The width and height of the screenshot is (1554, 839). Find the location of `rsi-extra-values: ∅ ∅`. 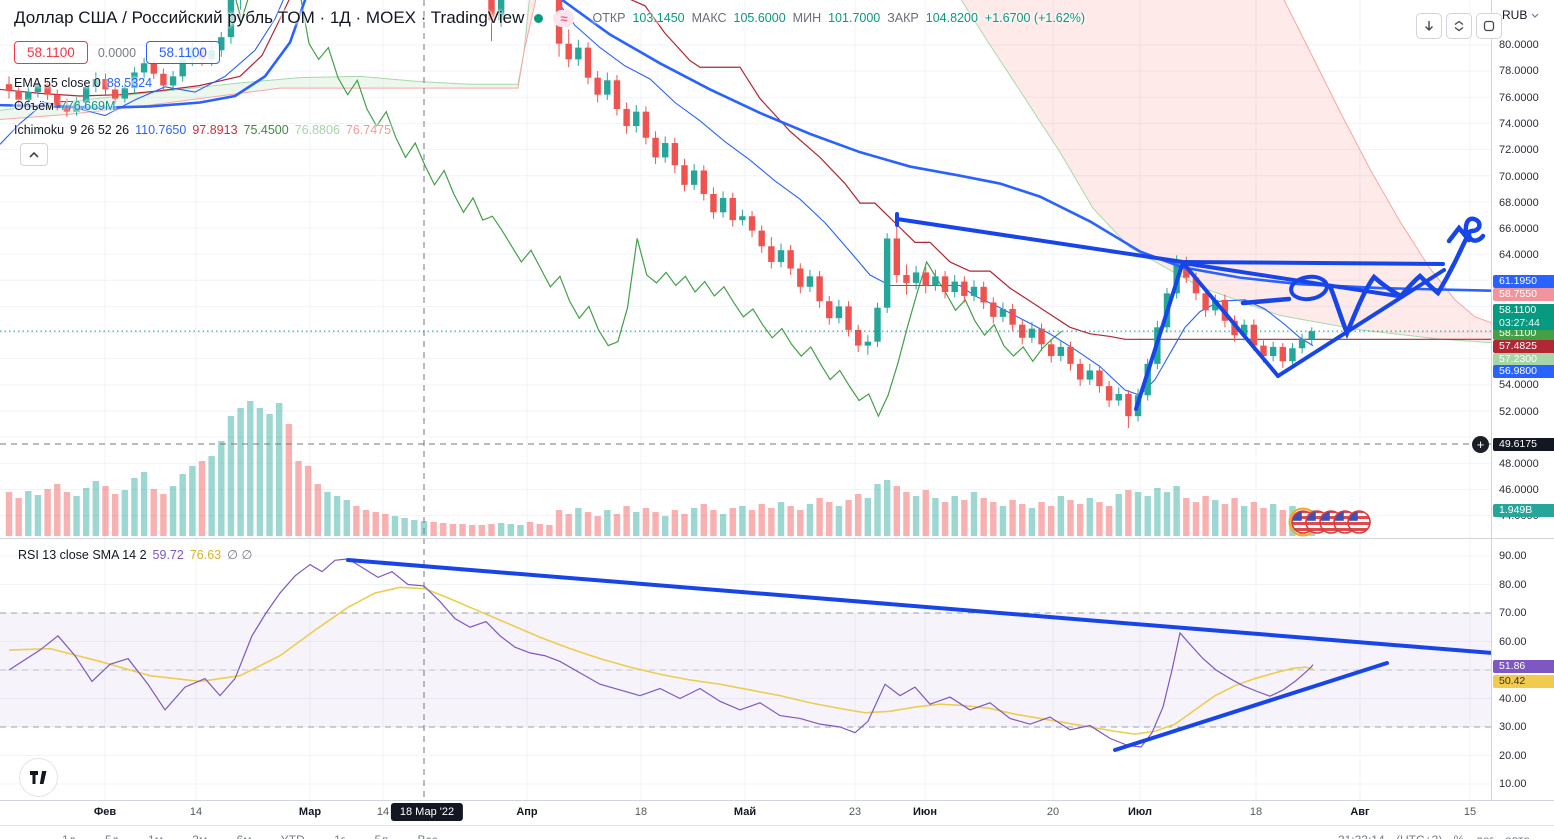

rsi-extra-values: ∅ ∅ is located at coordinates (240, 555).